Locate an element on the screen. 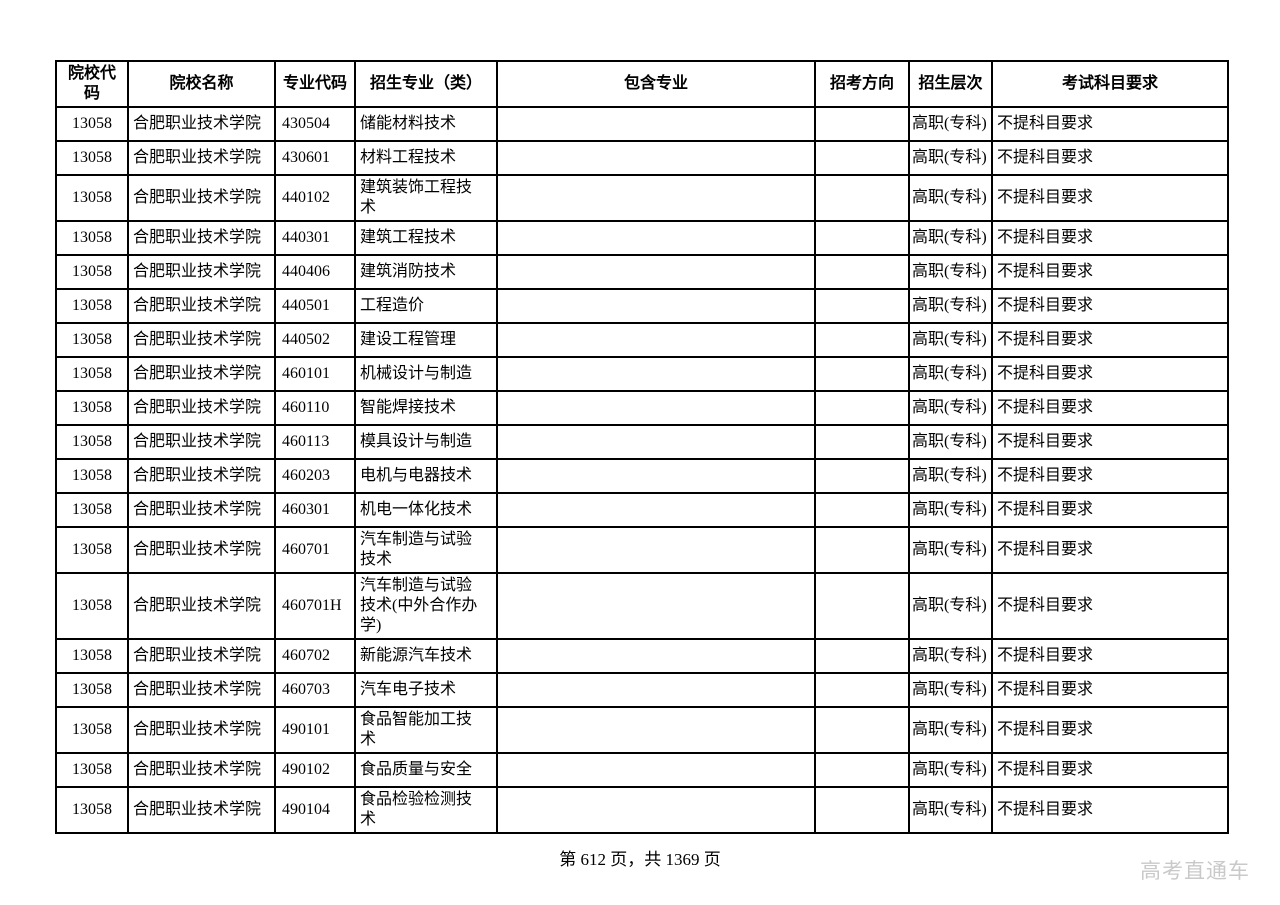 This screenshot has width=1280, height=905. cell-major-code: 440301 is located at coordinates (315, 238).